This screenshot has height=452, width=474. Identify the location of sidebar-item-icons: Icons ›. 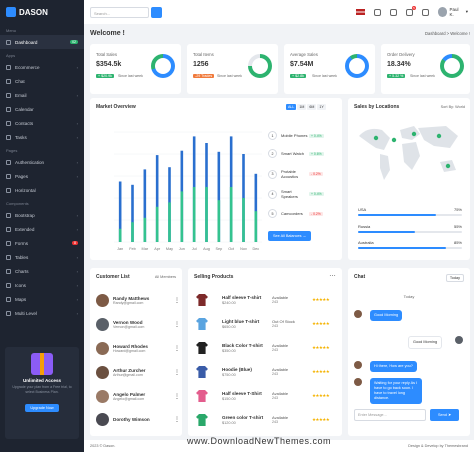
(42, 285).